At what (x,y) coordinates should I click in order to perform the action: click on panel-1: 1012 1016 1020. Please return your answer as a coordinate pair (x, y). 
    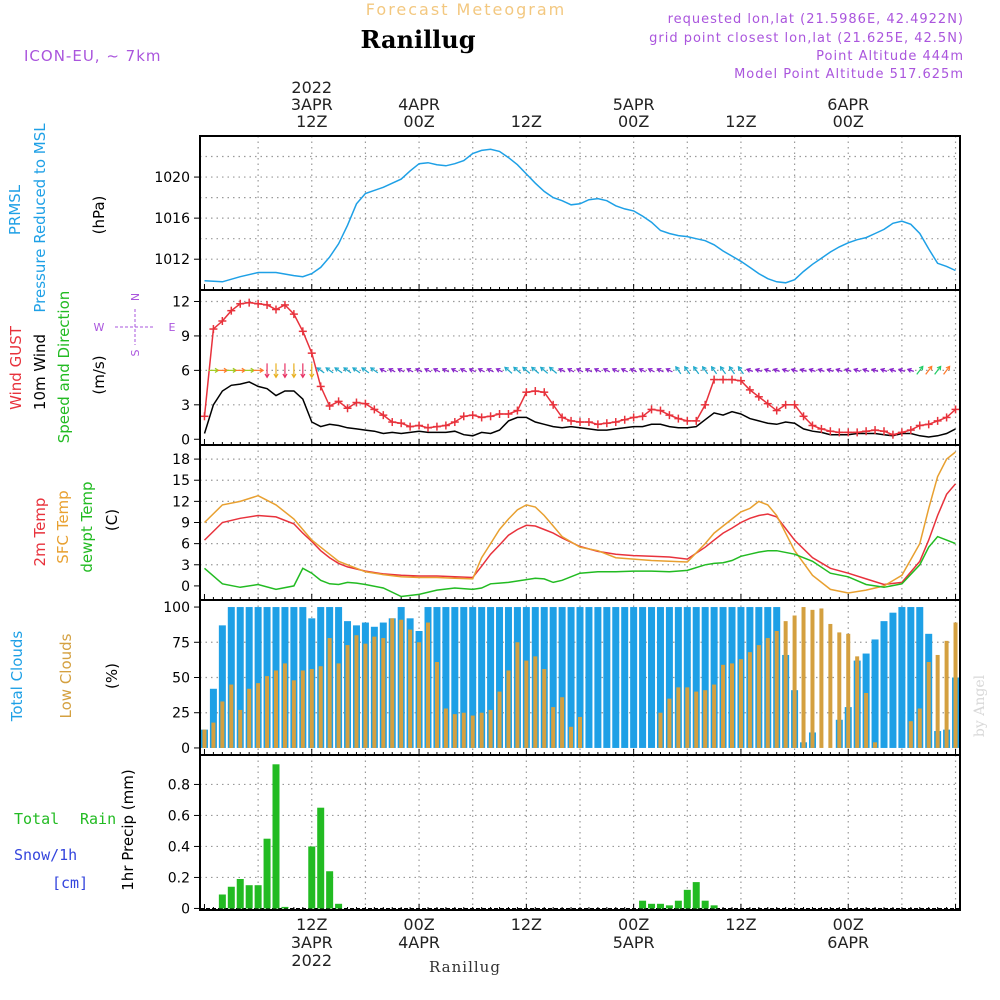
    Looking at the image, I should click on (557, 213).